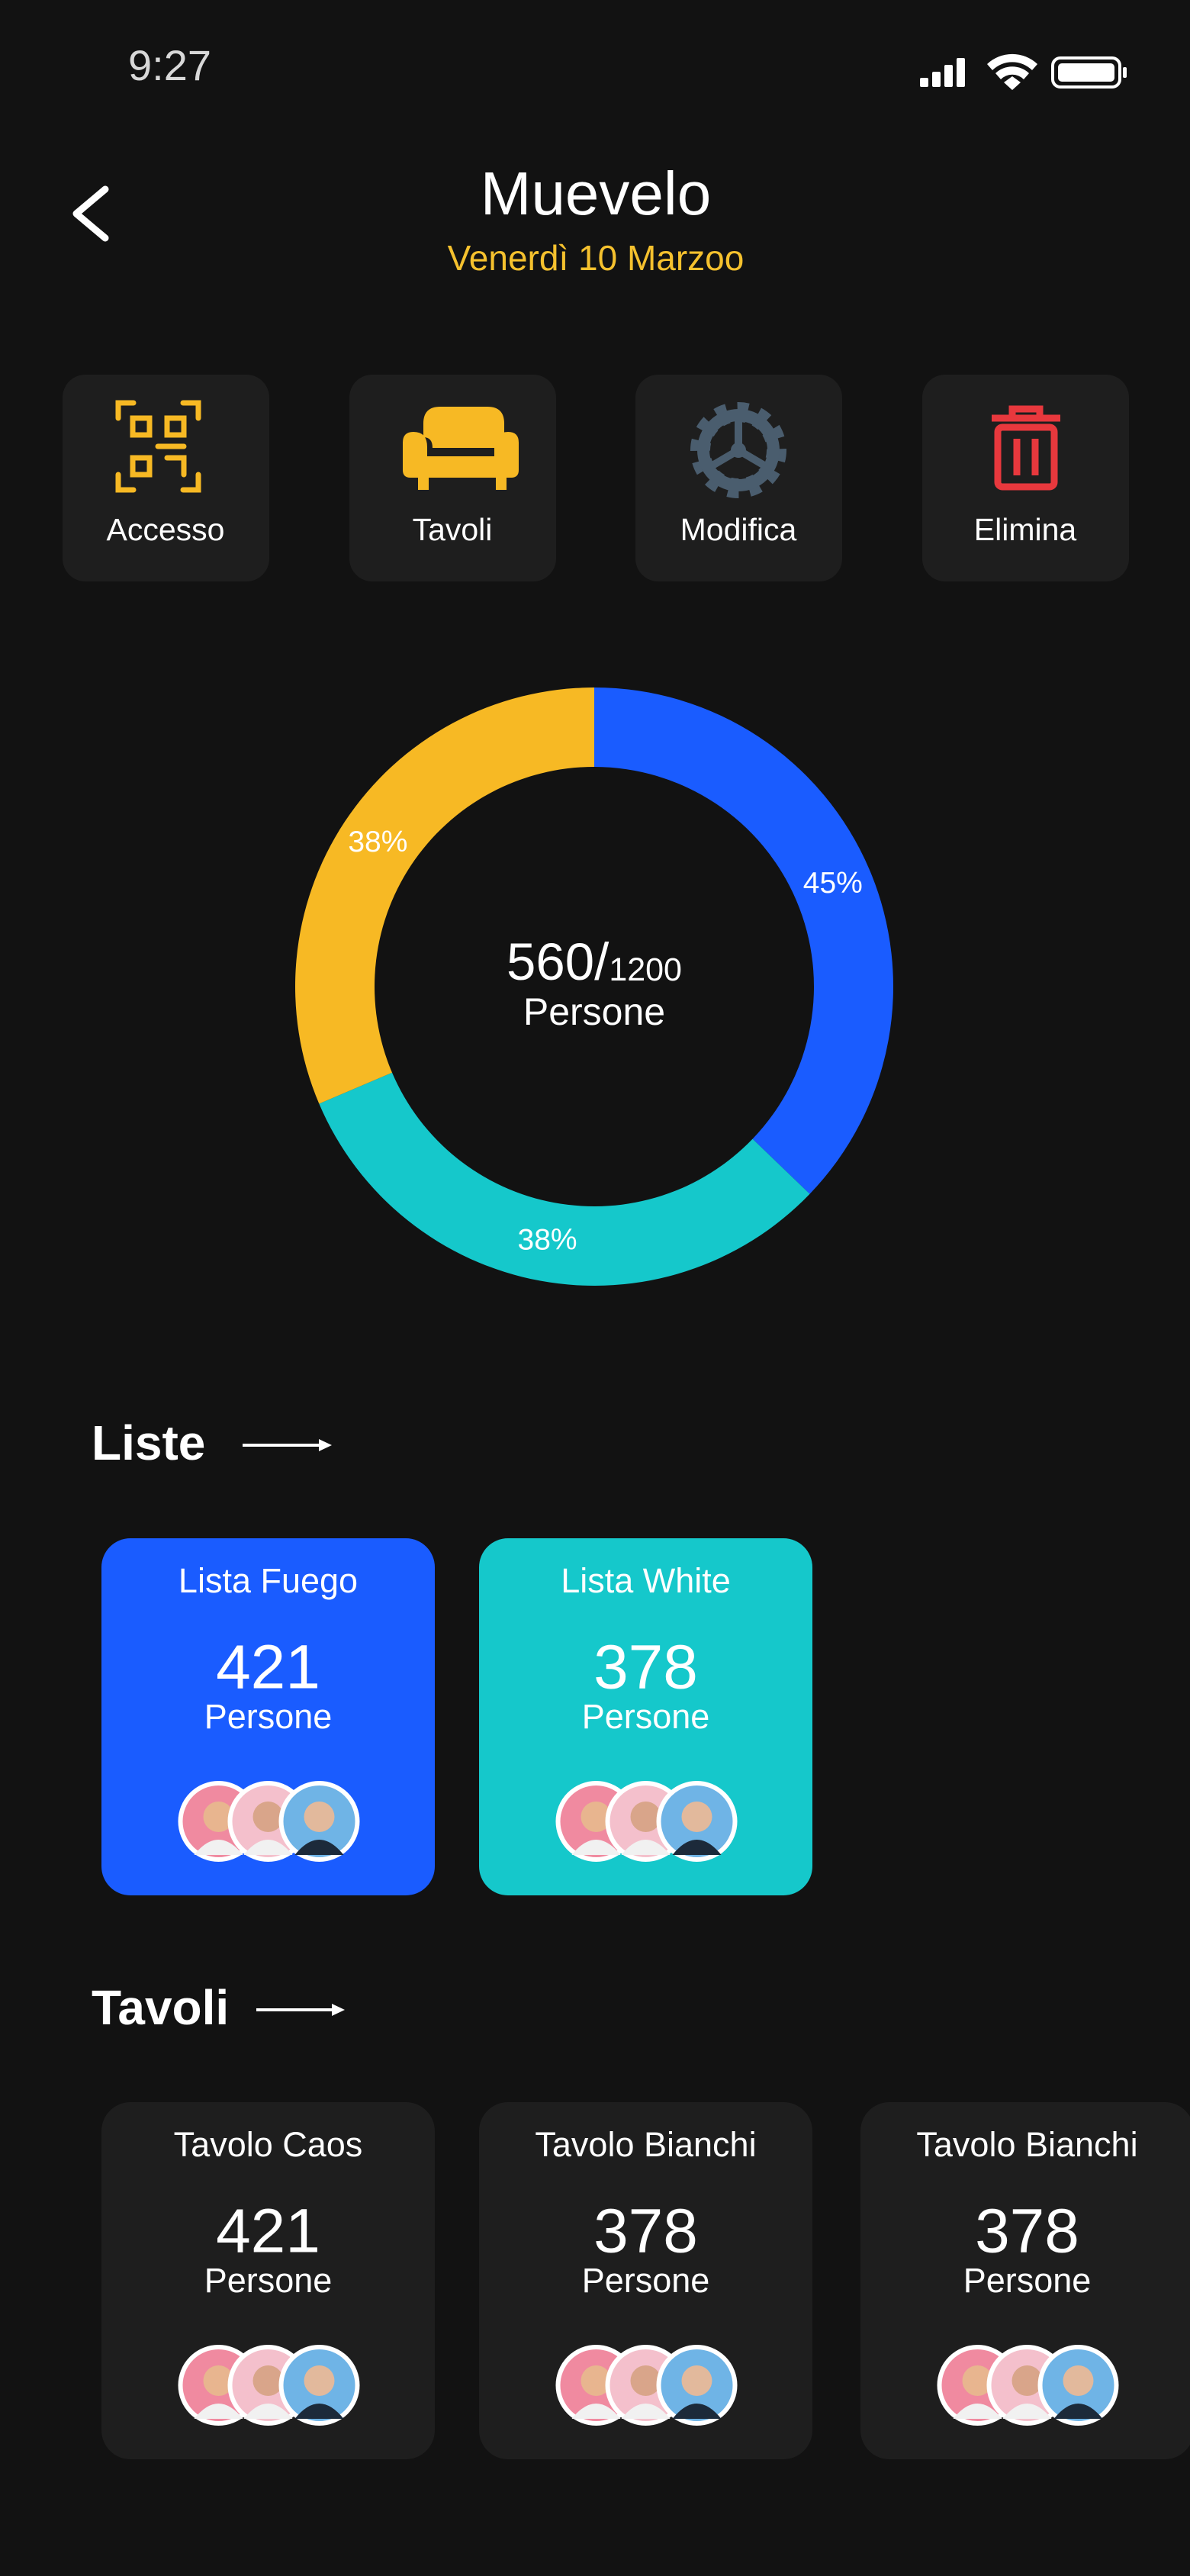  I want to click on donut-unit: Persone, so click(594, 1011).